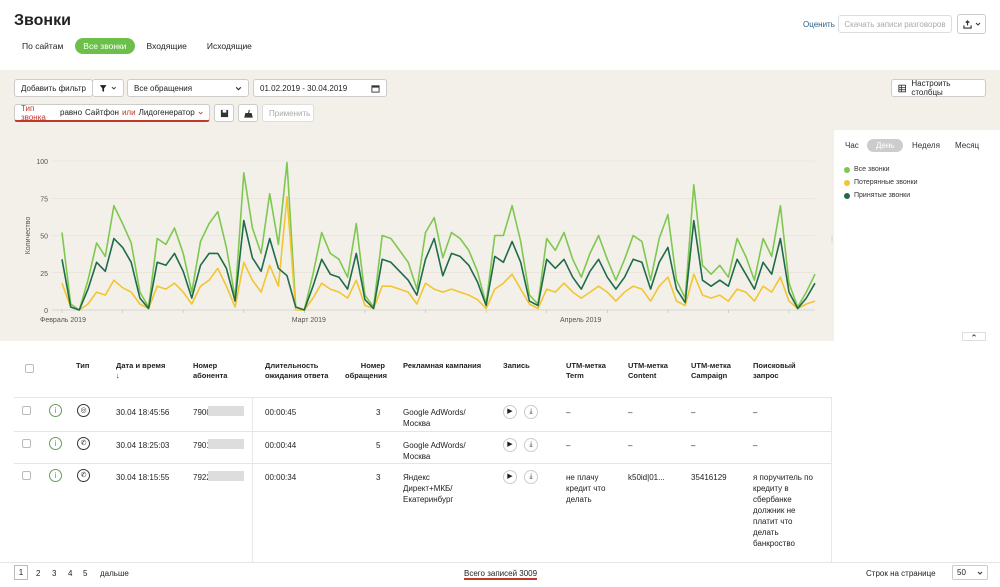 This screenshot has width=1000, height=587. Describe the element at coordinates (847, 182) in the screenshot. I see `legend-dot` at that location.